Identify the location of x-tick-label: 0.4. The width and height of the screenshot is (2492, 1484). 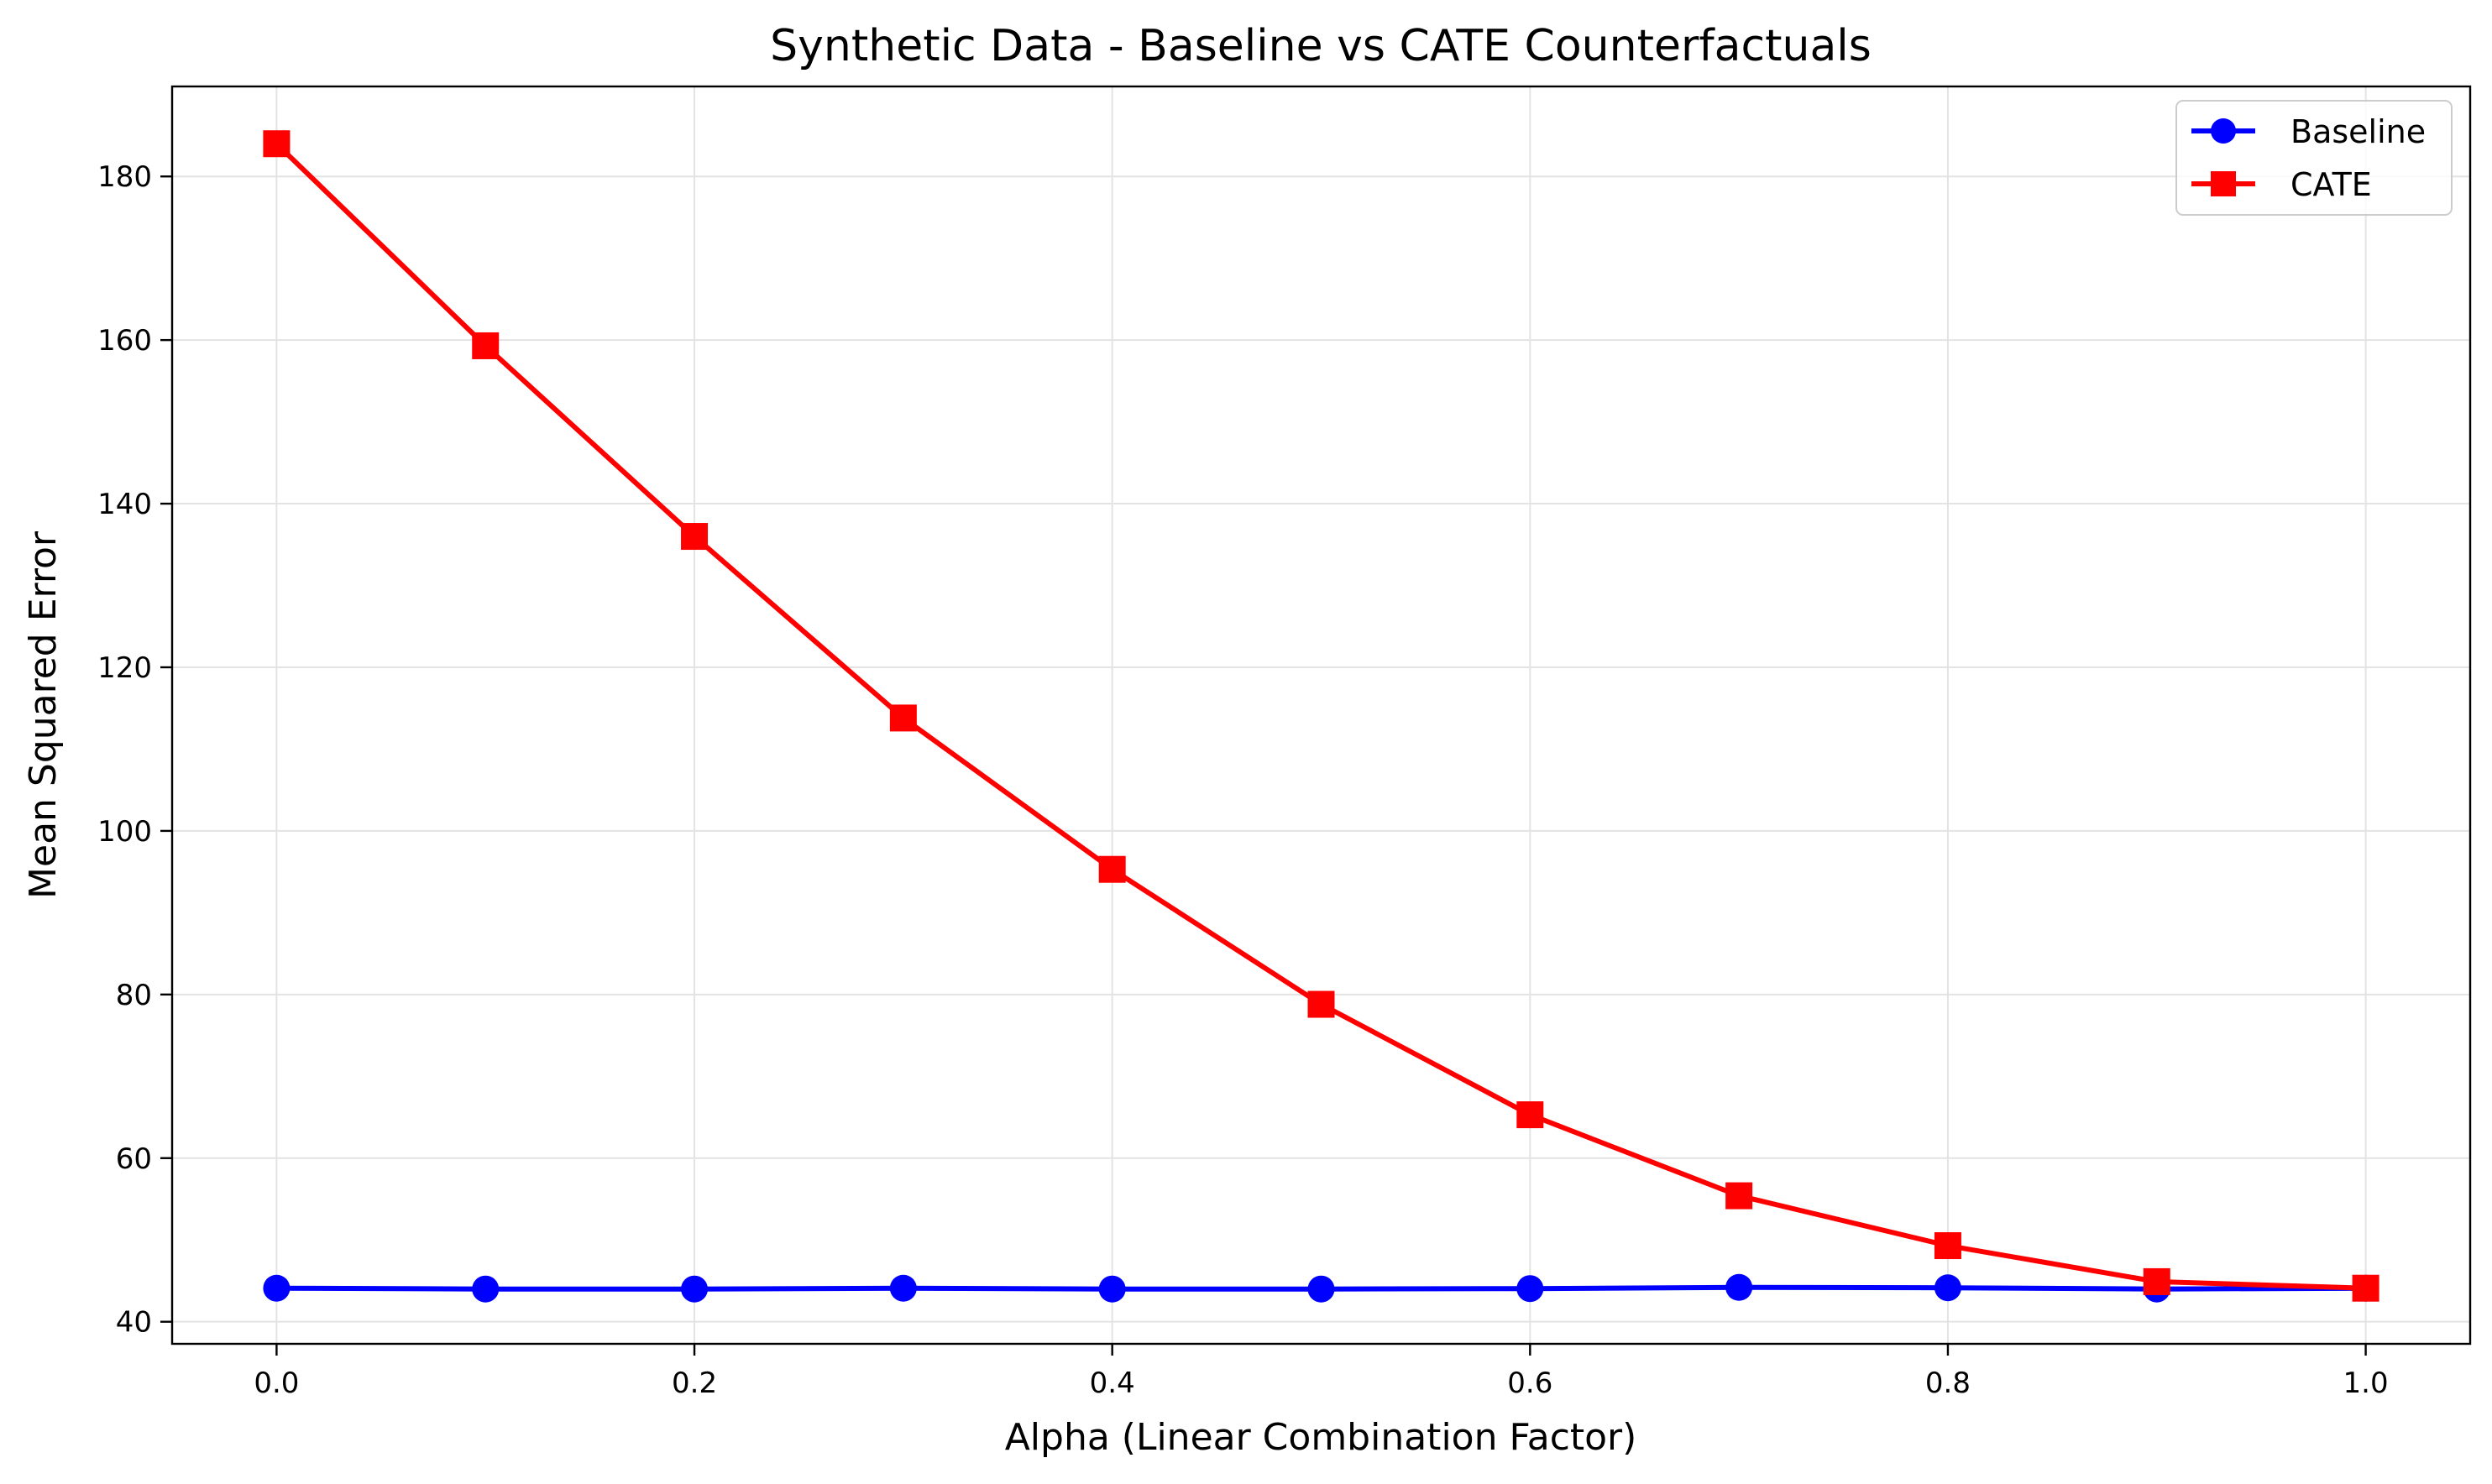
(1112, 1383).